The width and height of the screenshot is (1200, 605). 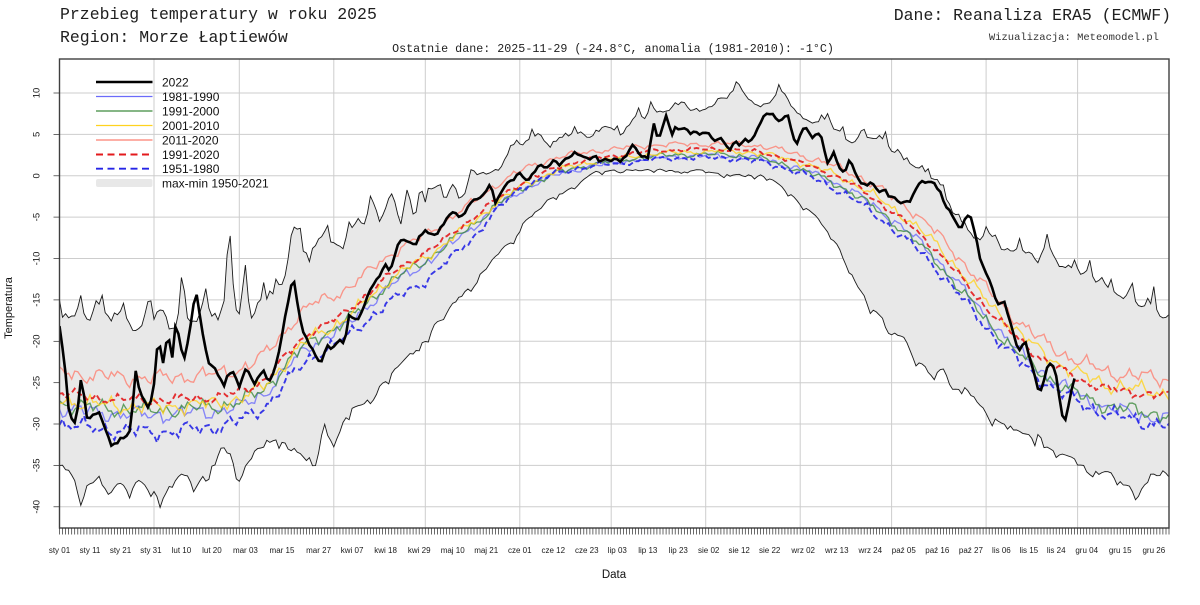 I want to click on svg-text: maj 10, so click(x=453, y=550).